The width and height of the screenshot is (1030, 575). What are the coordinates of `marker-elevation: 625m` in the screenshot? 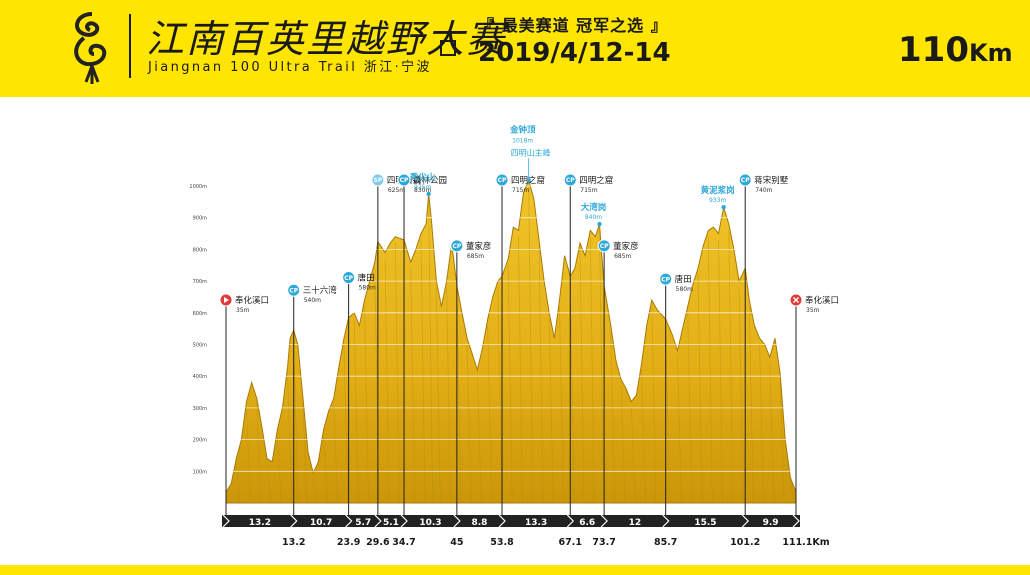 It's located at (396, 190).